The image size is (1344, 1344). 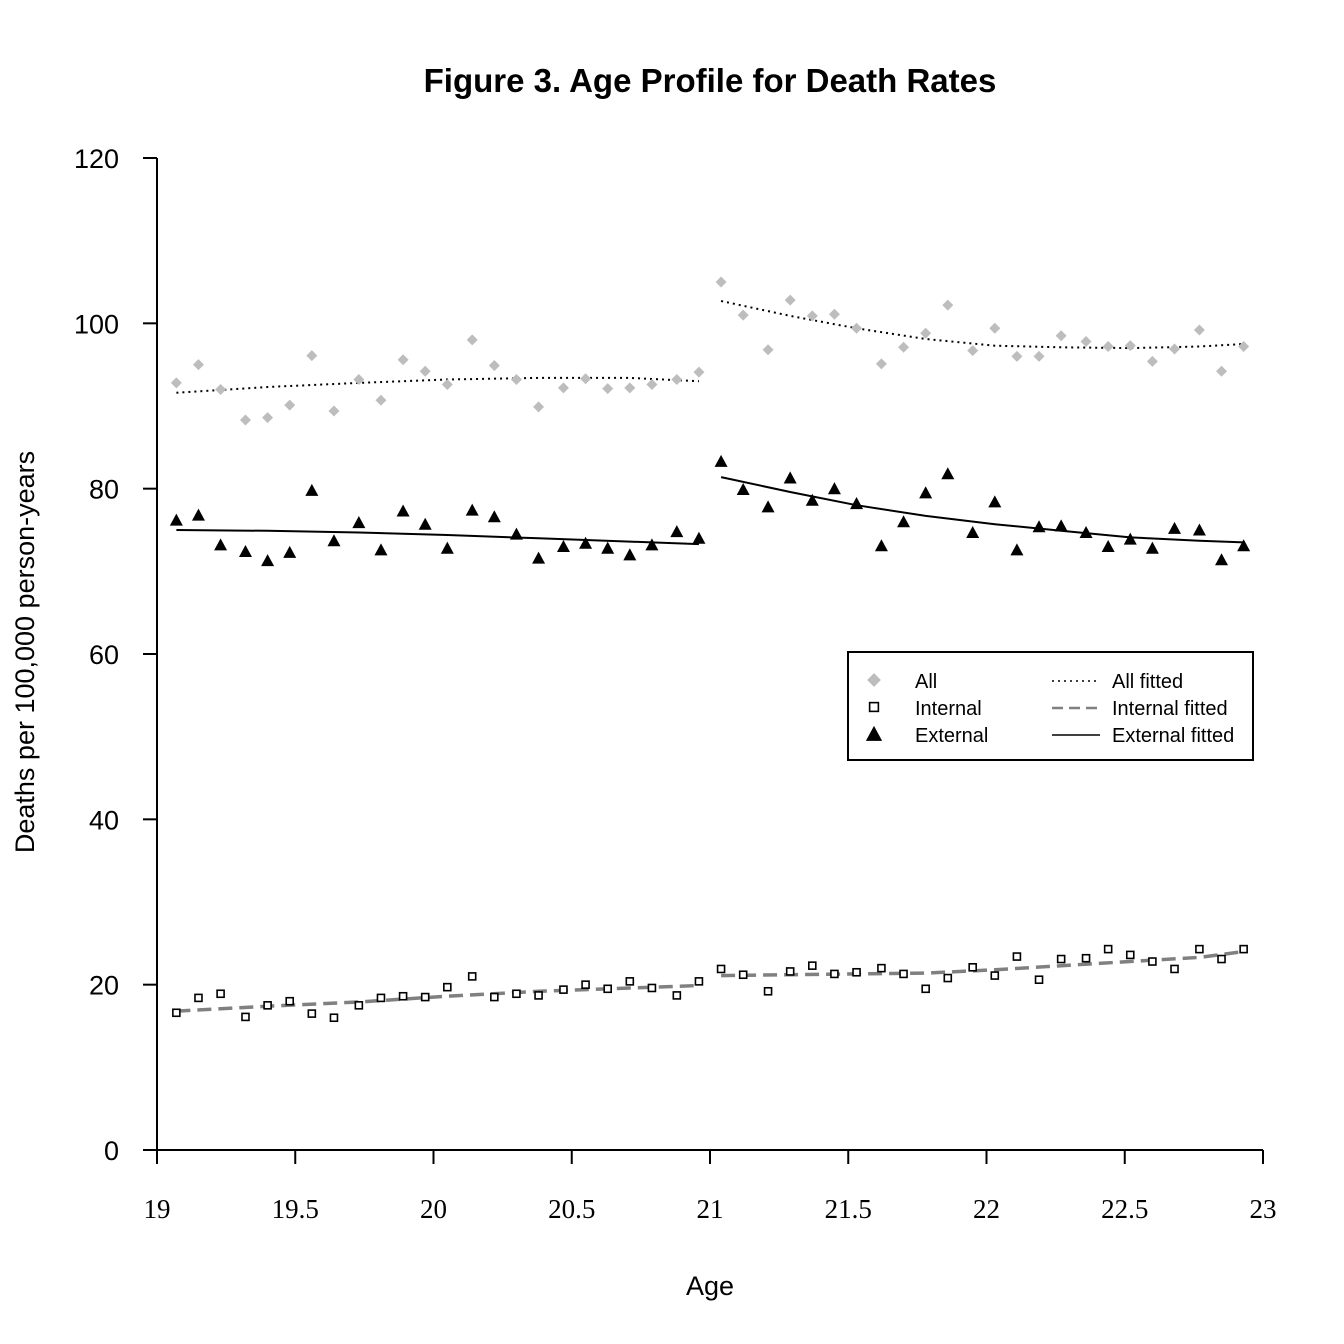 What do you see at coordinates (874, 707) in the screenshot?
I see `legend-marker-internal` at bounding box center [874, 707].